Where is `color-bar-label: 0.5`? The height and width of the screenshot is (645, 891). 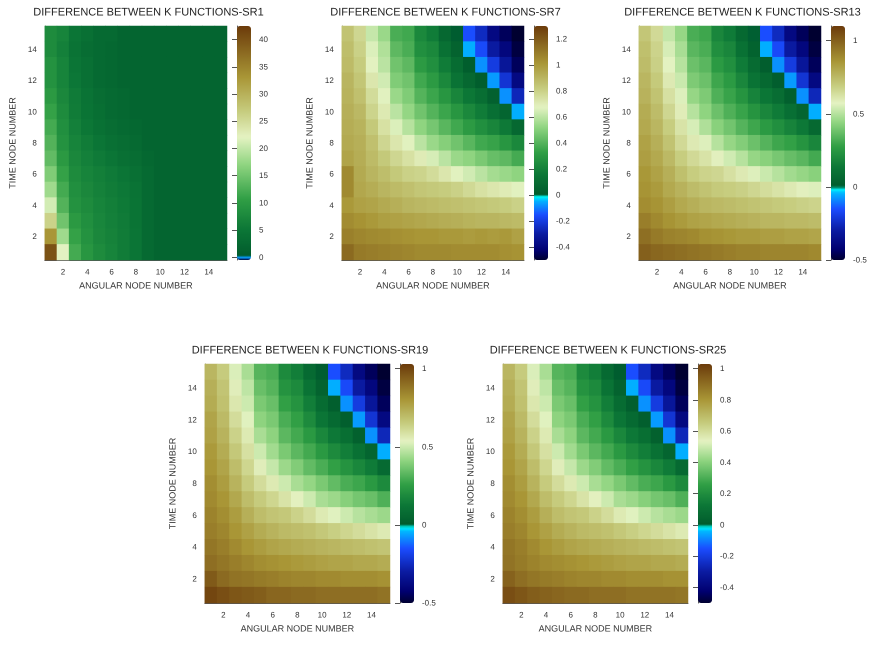 color-bar-label: 0.5 is located at coordinates (428, 447).